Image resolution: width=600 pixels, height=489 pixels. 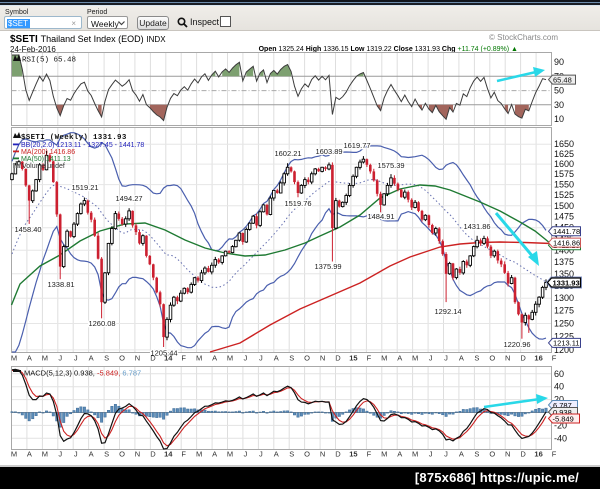 I want to click on svg-text: 30, so click(x=559, y=105).